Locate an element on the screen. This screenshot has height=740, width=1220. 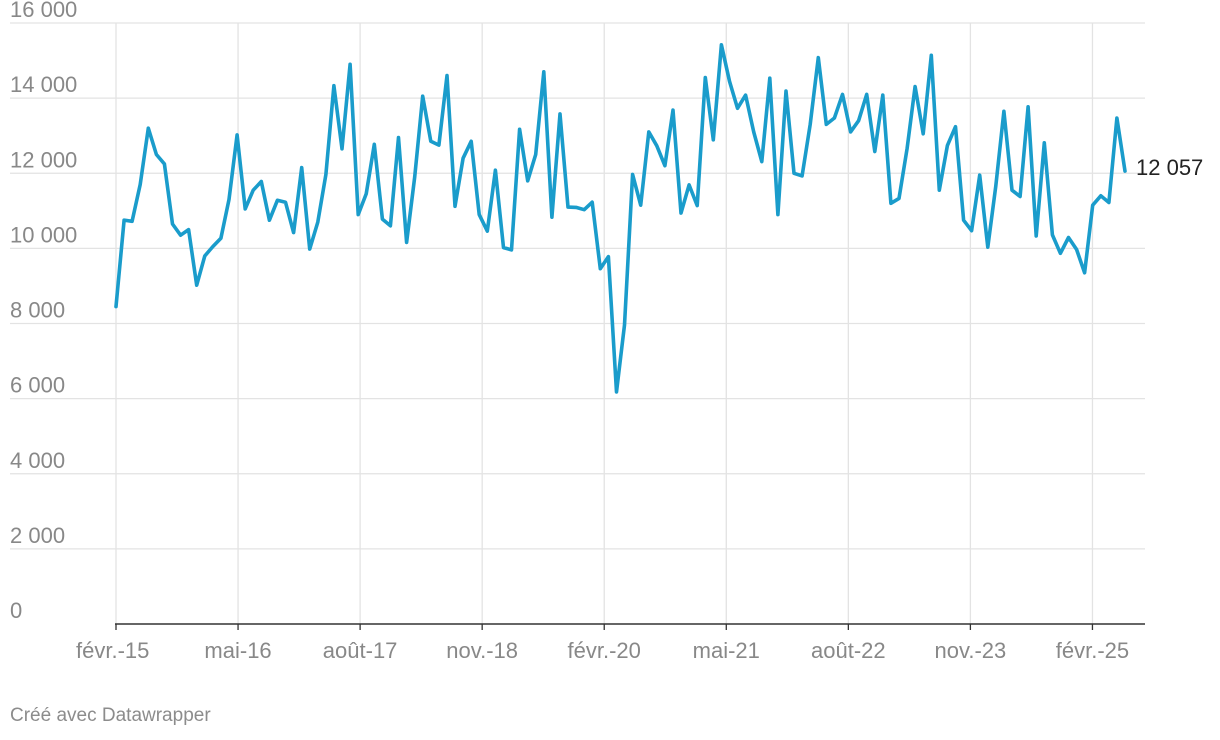
end-value-label: 12 057 is located at coordinates (1169, 167).